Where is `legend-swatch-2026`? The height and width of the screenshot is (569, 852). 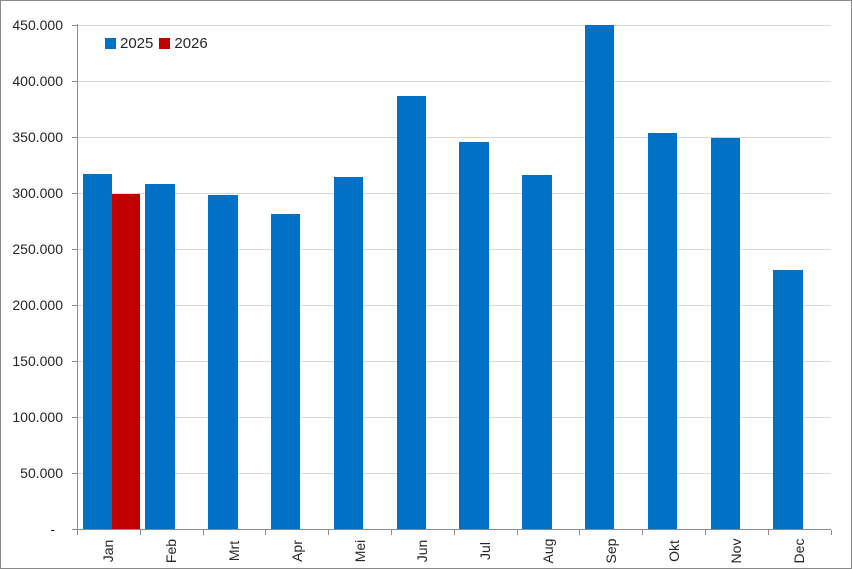 legend-swatch-2026 is located at coordinates (165, 43).